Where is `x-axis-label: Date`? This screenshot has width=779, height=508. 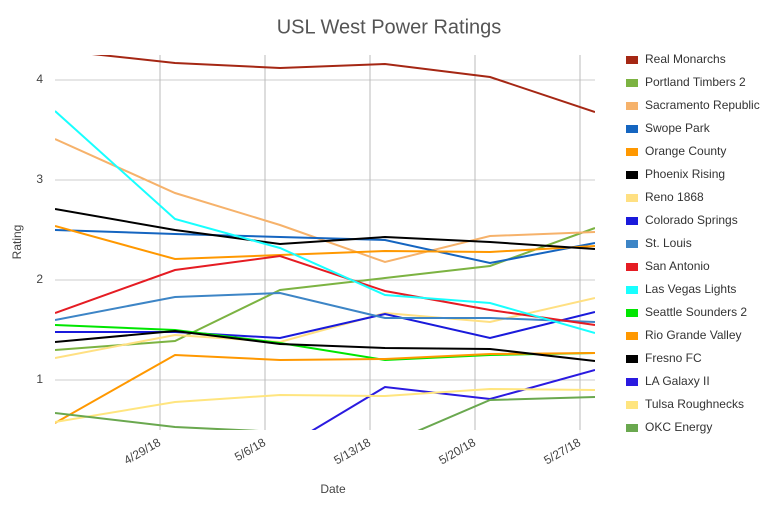 x-axis-label: Date is located at coordinates (333, 489).